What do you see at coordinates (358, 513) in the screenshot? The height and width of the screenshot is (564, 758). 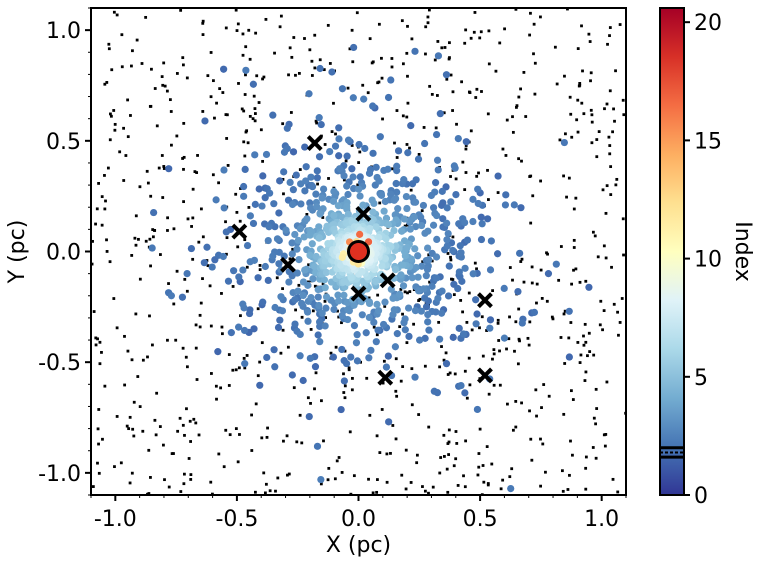 I see `x-axis: -1.0 -0.5 0.0 0.5 1.0` at bounding box center [358, 513].